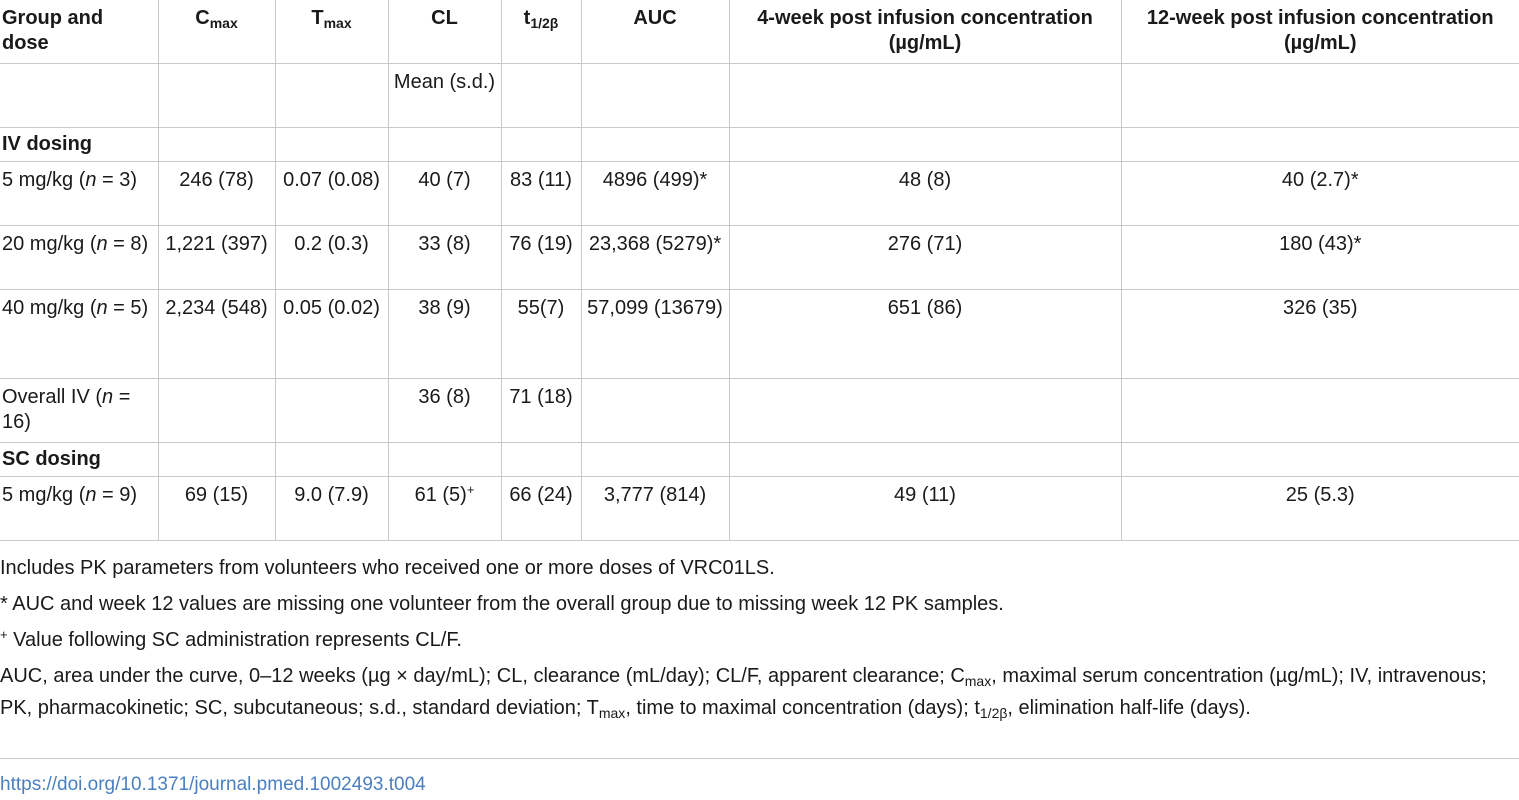 This screenshot has width=1519, height=800. I want to click on auc-cell: 3,777 (814), so click(655, 508).